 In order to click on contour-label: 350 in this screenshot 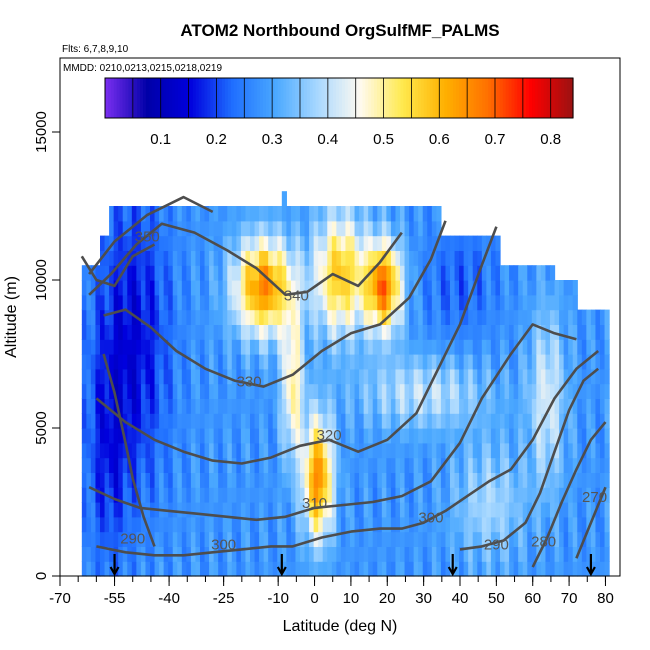, I will do `click(147, 237)`.